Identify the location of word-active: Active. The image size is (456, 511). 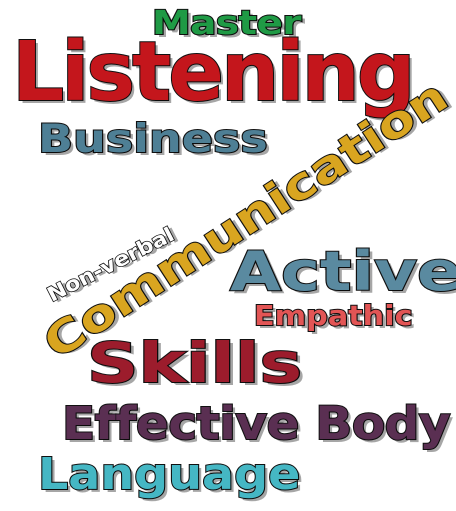
(342, 271).